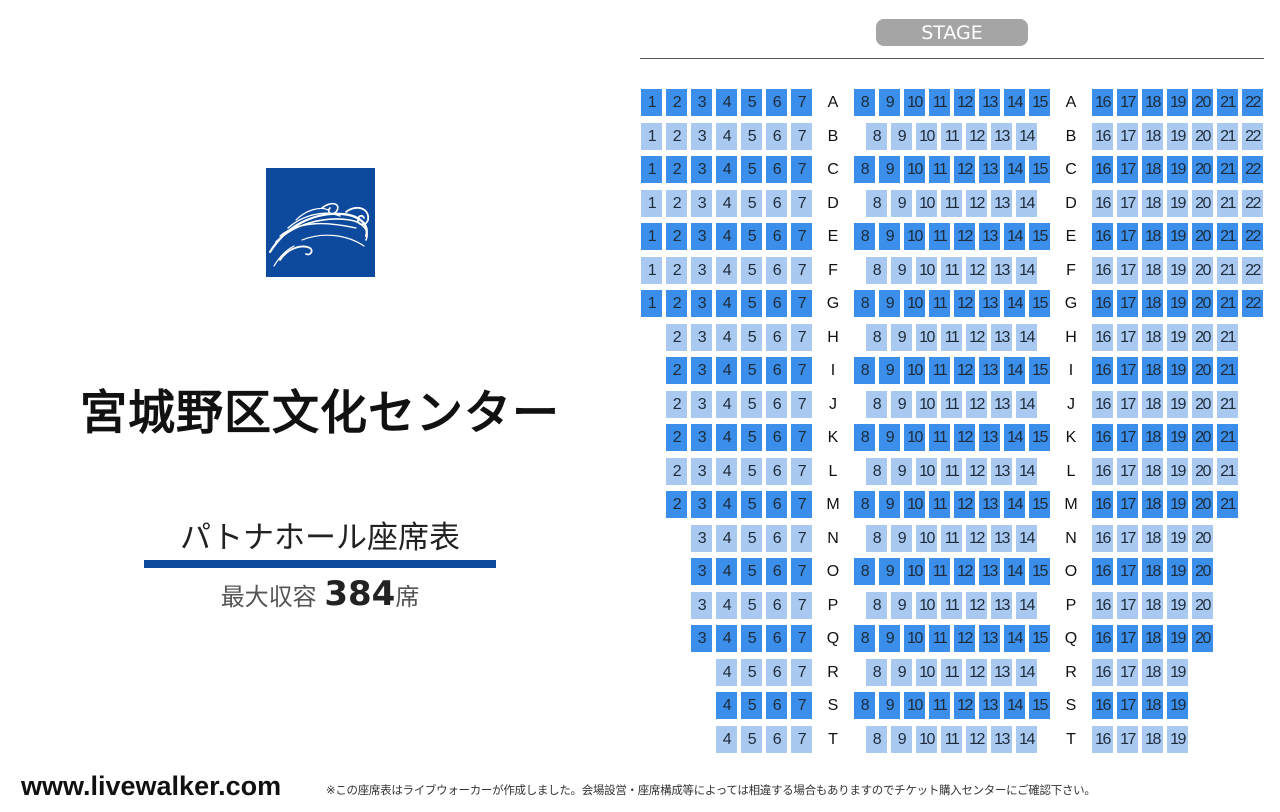 The image size is (1280, 812). What do you see at coordinates (776, 236) in the screenshot?
I see `seat-E-6: 6` at bounding box center [776, 236].